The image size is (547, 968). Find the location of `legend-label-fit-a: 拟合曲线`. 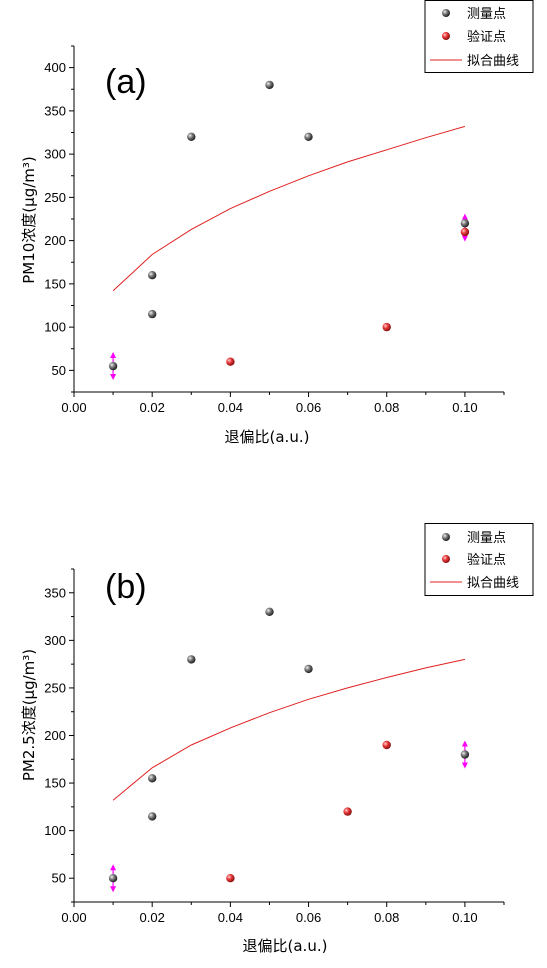

legend-label-fit-a: 拟合曲线 is located at coordinates (493, 61).